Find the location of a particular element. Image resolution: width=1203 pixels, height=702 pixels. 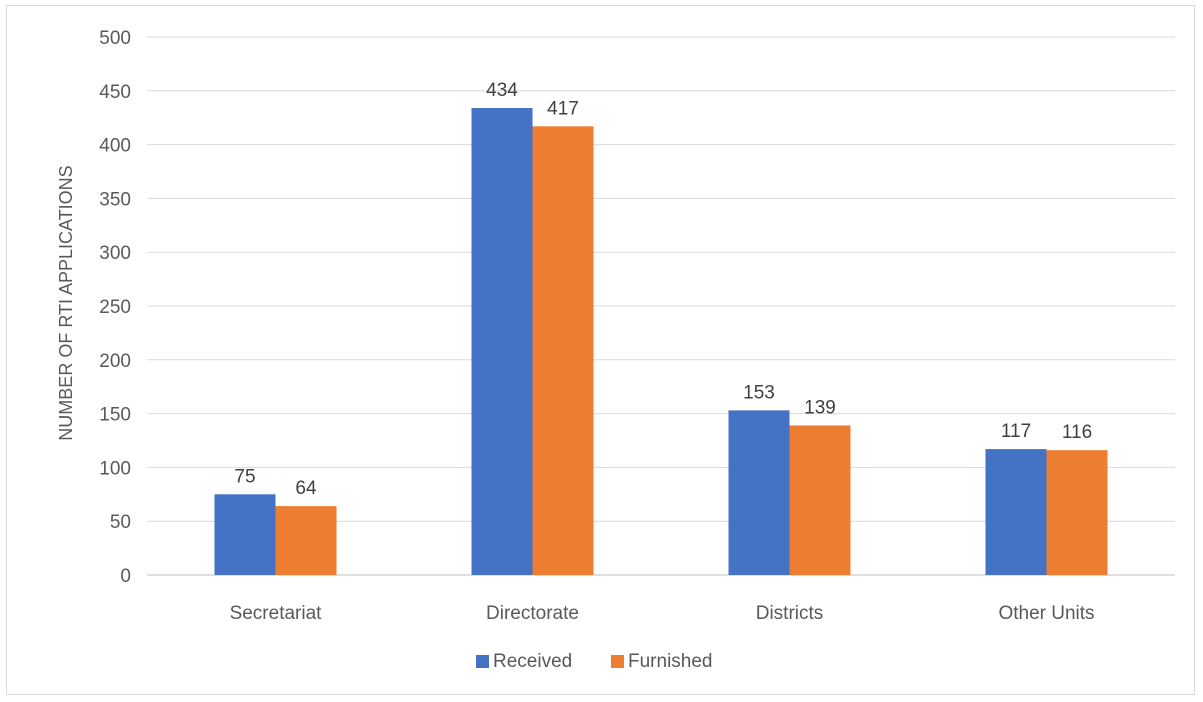

y-tick-label: 400 is located at coordinates (115, 146).